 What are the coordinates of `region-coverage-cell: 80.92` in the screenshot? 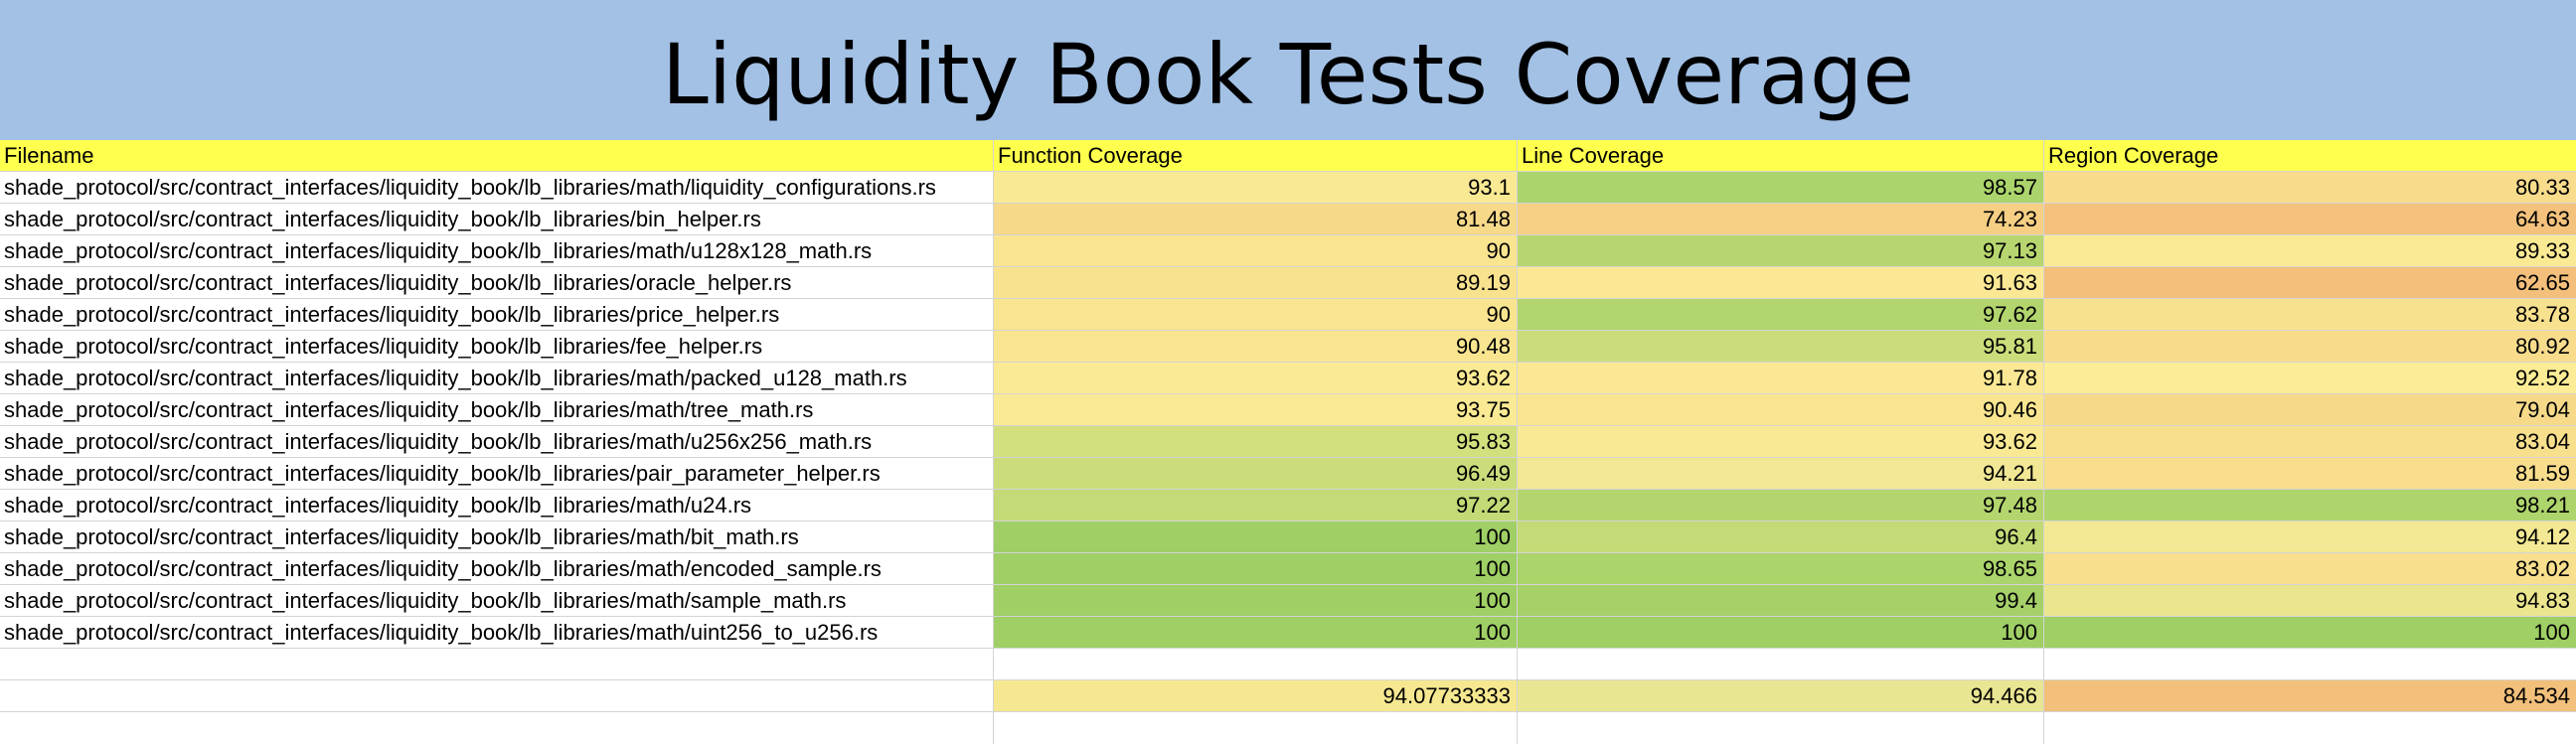 It's located at (2310, 347).